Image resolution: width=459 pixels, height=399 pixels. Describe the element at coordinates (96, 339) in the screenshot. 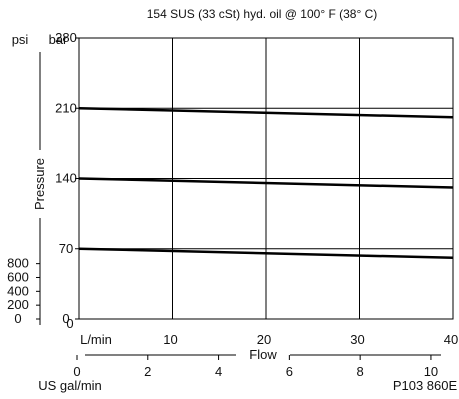

I see `x-label-lmin: L/min` at that location.